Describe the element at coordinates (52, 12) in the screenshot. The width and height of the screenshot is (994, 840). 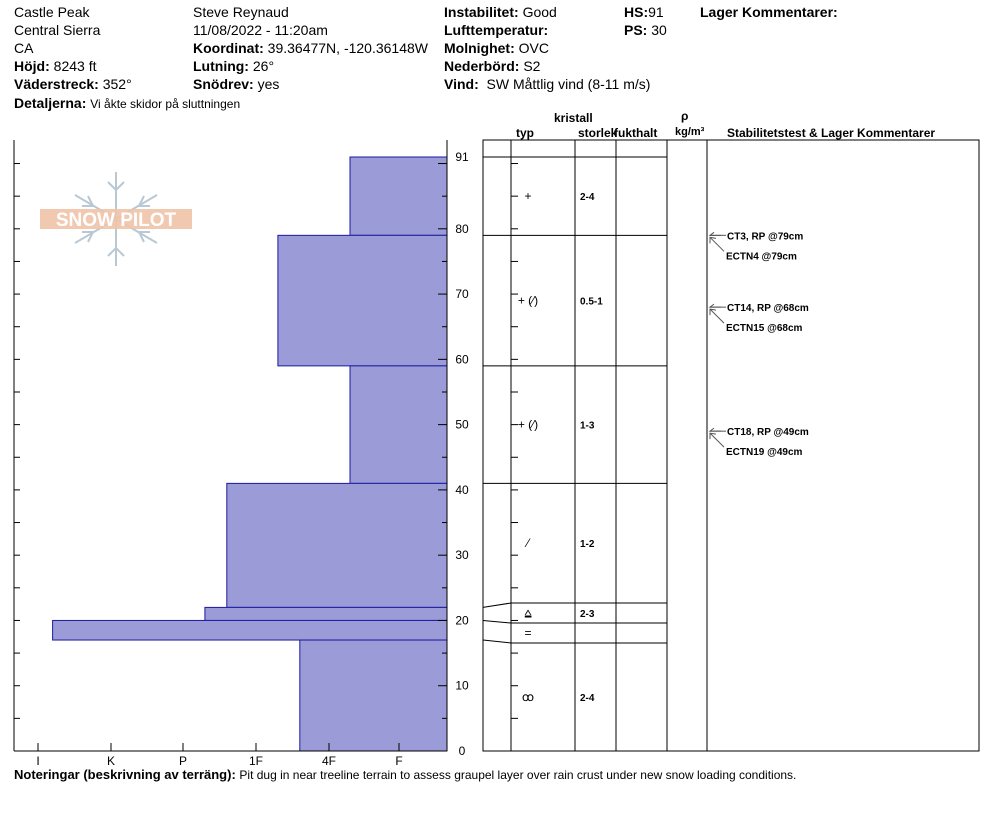
I see `location: Castle Peak` at that location.